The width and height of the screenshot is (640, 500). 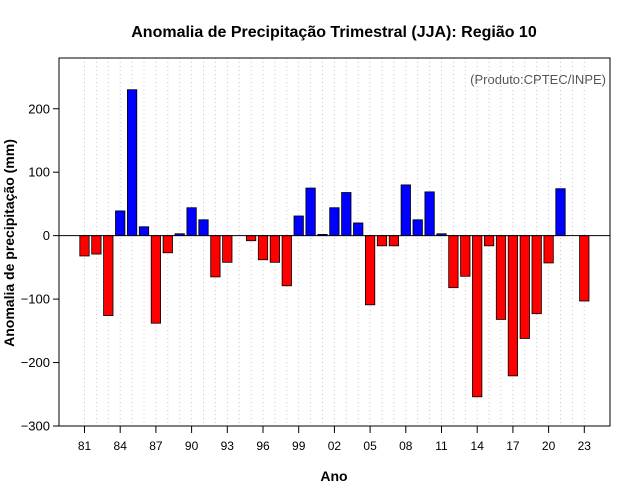 What do you see at coordinates (192, 446) in the screenshot?
I see `x-tick-label: 90` at bounding box center [192, 446].